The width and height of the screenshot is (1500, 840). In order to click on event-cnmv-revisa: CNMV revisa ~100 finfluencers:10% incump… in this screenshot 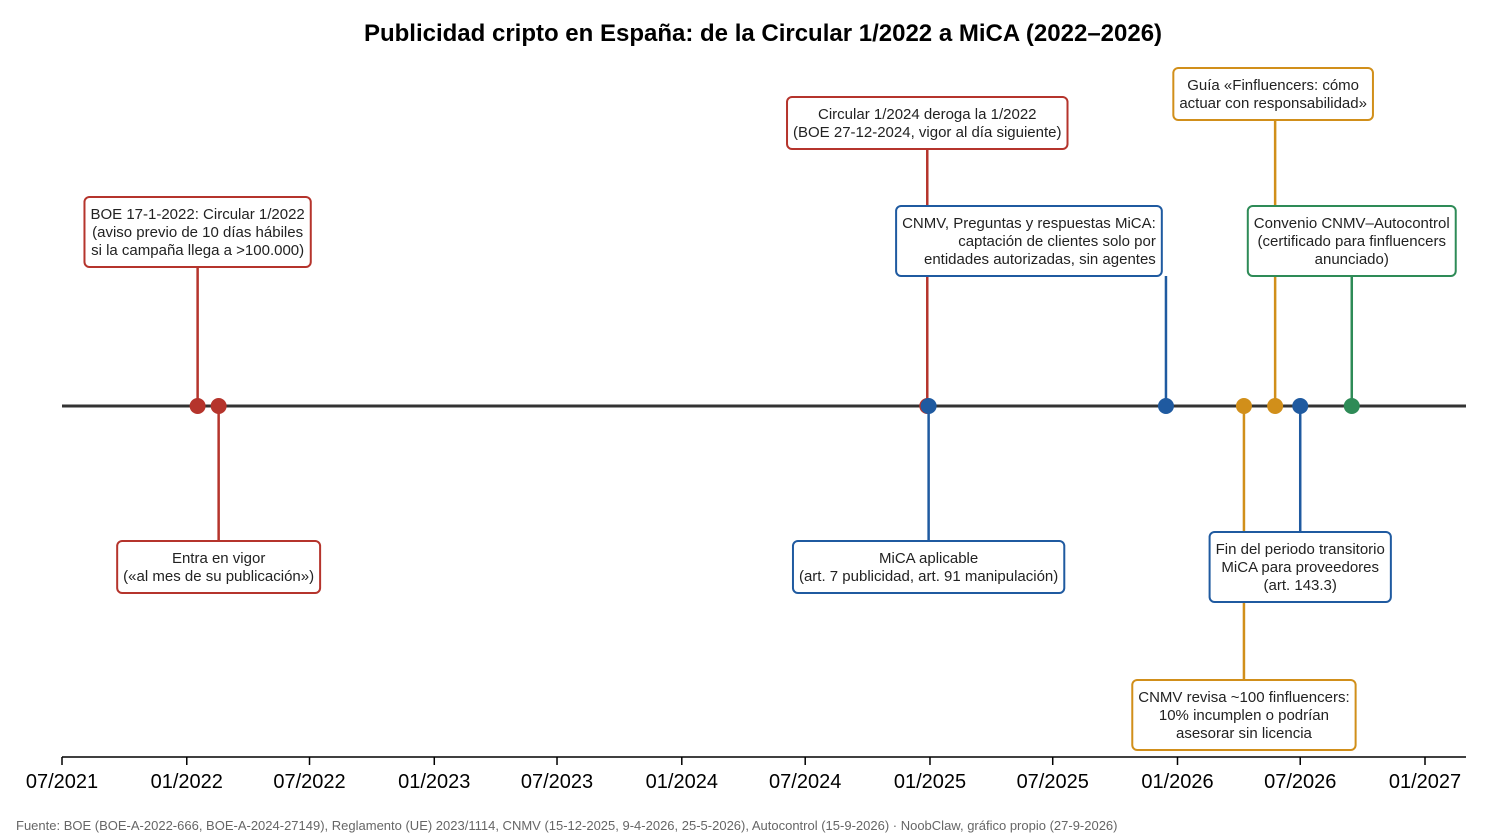, I will do `click(1244, 578)`.